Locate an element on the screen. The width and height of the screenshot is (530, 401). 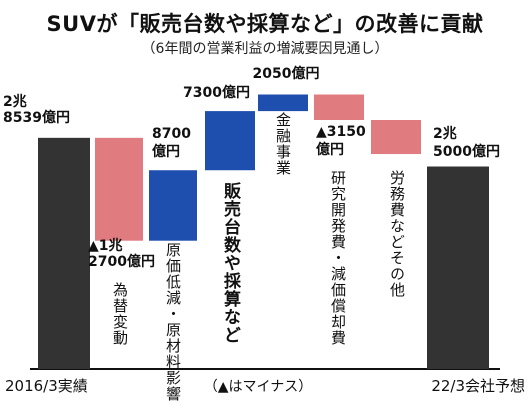
category-label-2: 為替変動 is located at coordinates (120, 314).